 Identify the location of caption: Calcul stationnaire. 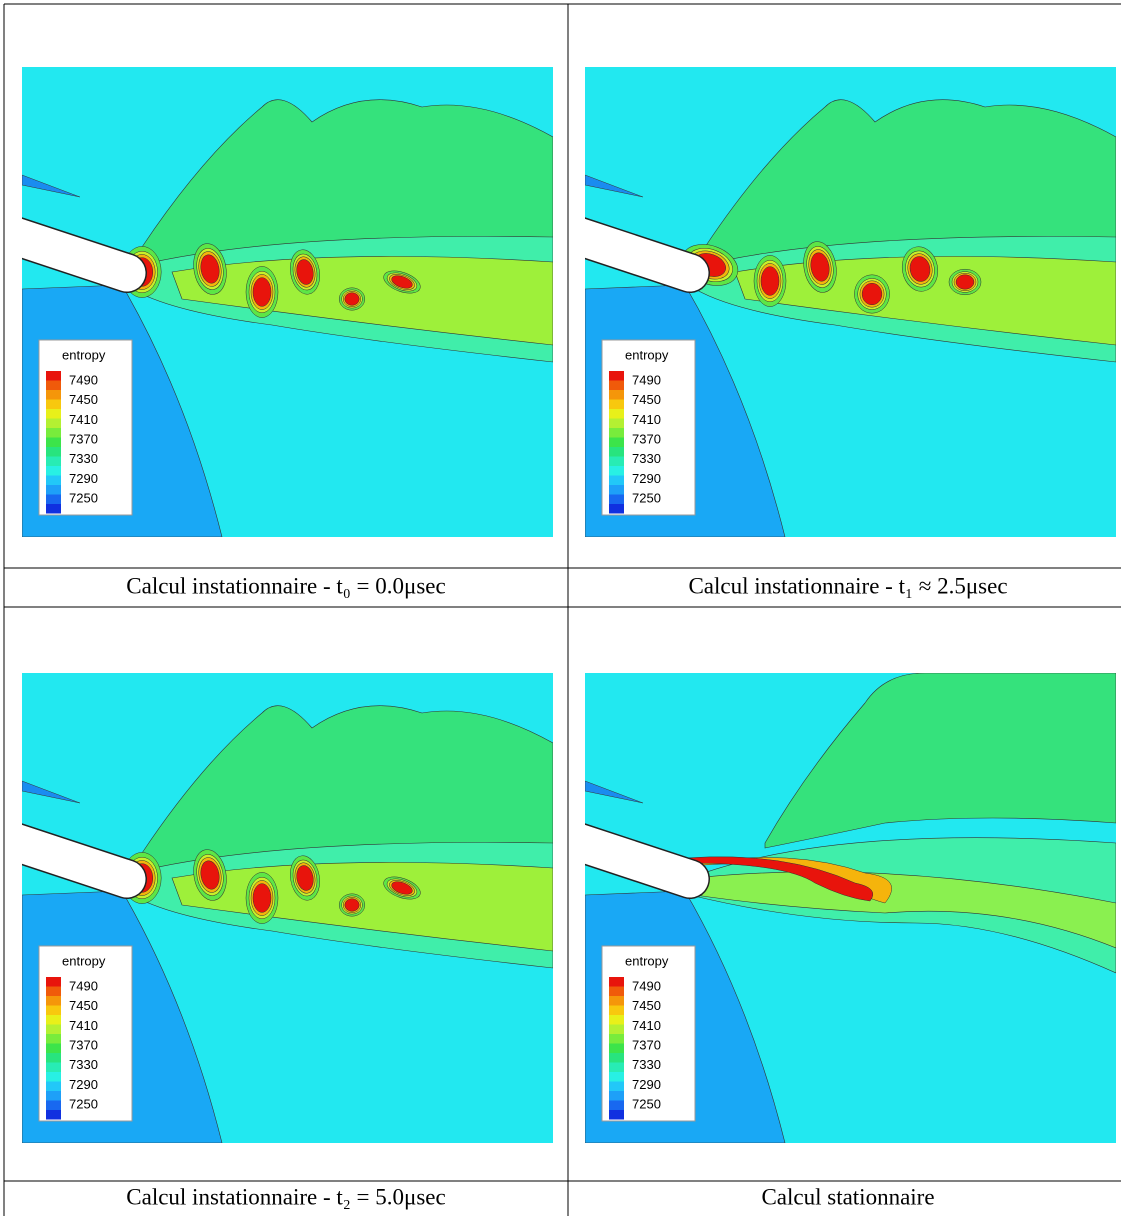
(847, 1196).